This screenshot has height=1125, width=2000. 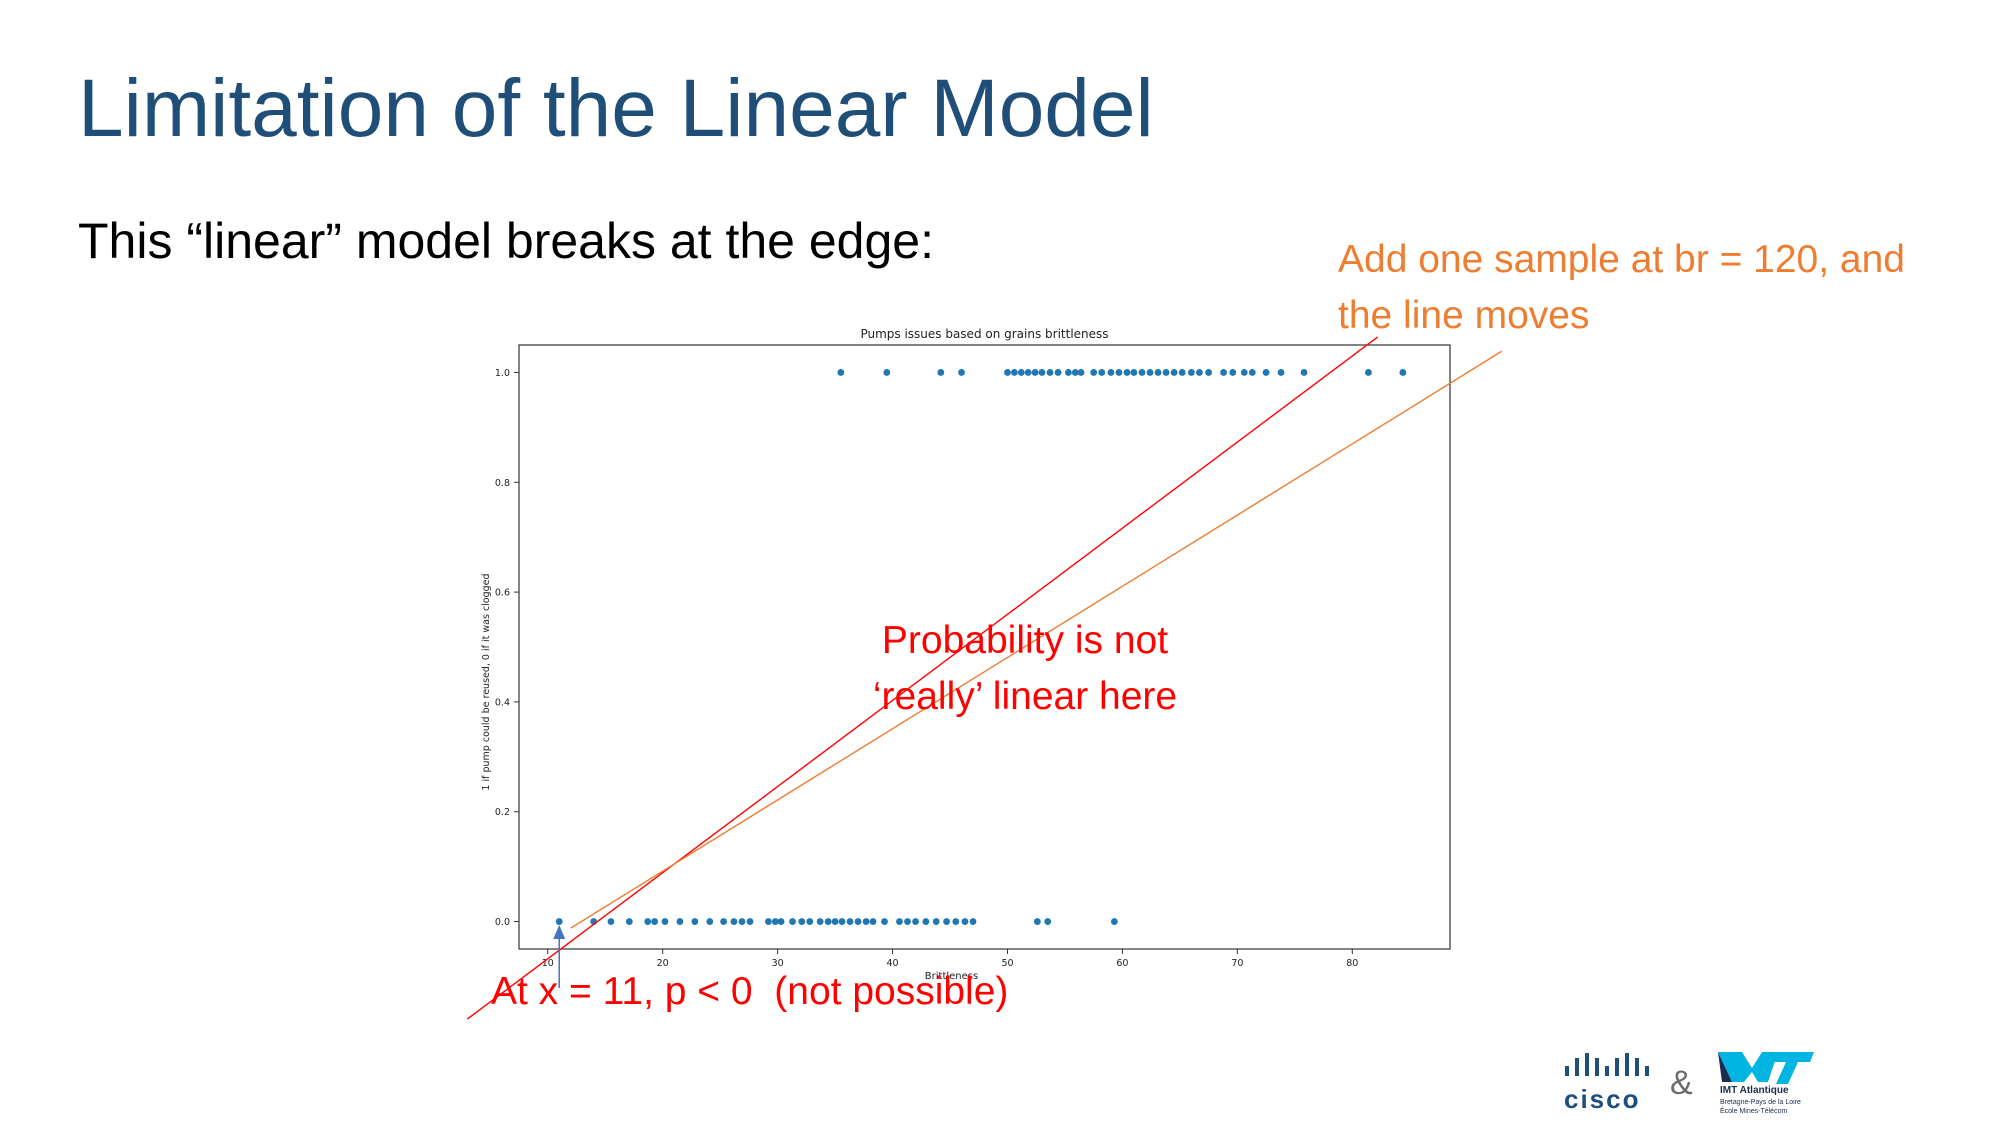 I want to click on x-tick-label: 30, so click(x=778, y=963).